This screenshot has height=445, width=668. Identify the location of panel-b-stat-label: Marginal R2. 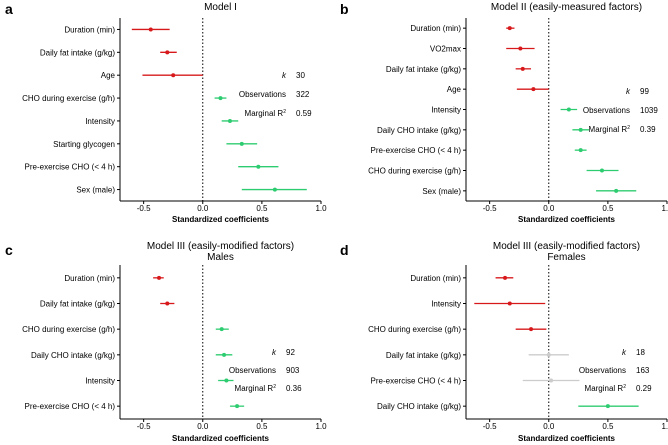
(610, 129).